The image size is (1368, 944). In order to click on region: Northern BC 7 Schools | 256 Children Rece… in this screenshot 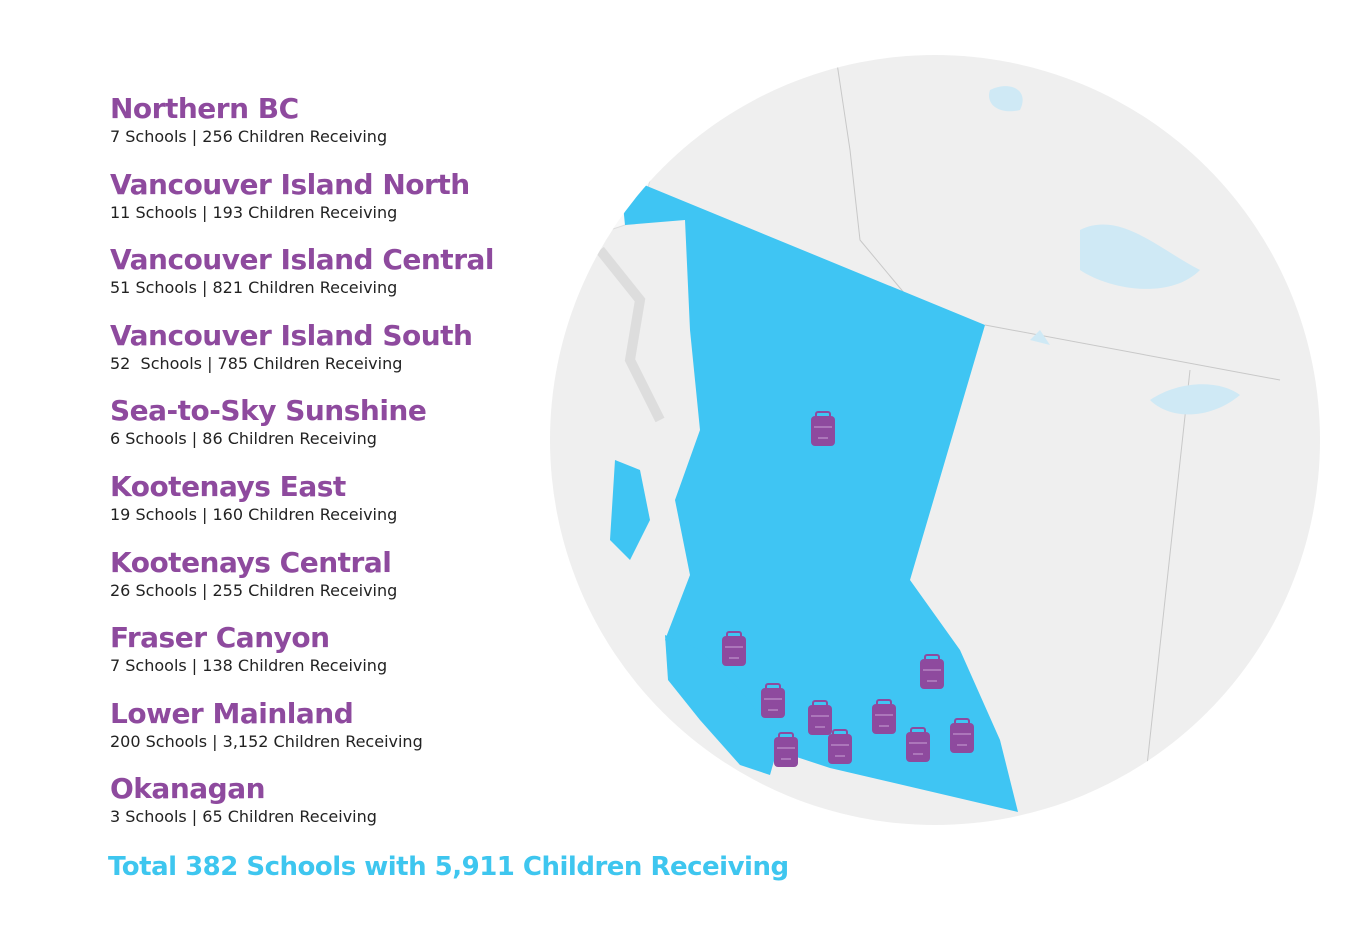, I will do `click(248, 120)`.